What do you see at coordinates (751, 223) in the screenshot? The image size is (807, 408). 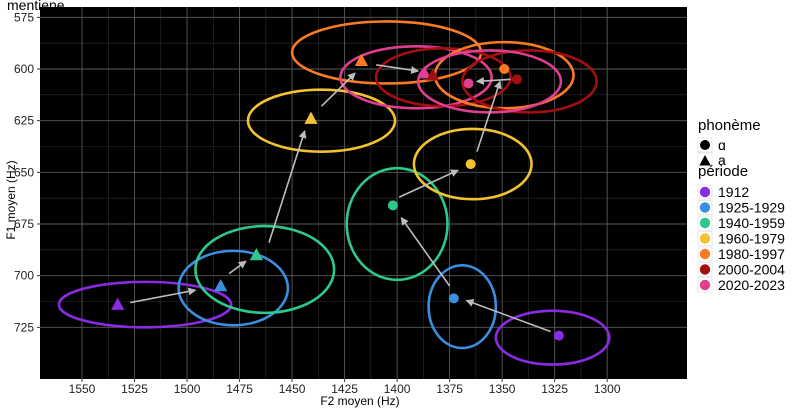 I see `legend-color-label: 1940-1959` at bounding box center [751, 223].